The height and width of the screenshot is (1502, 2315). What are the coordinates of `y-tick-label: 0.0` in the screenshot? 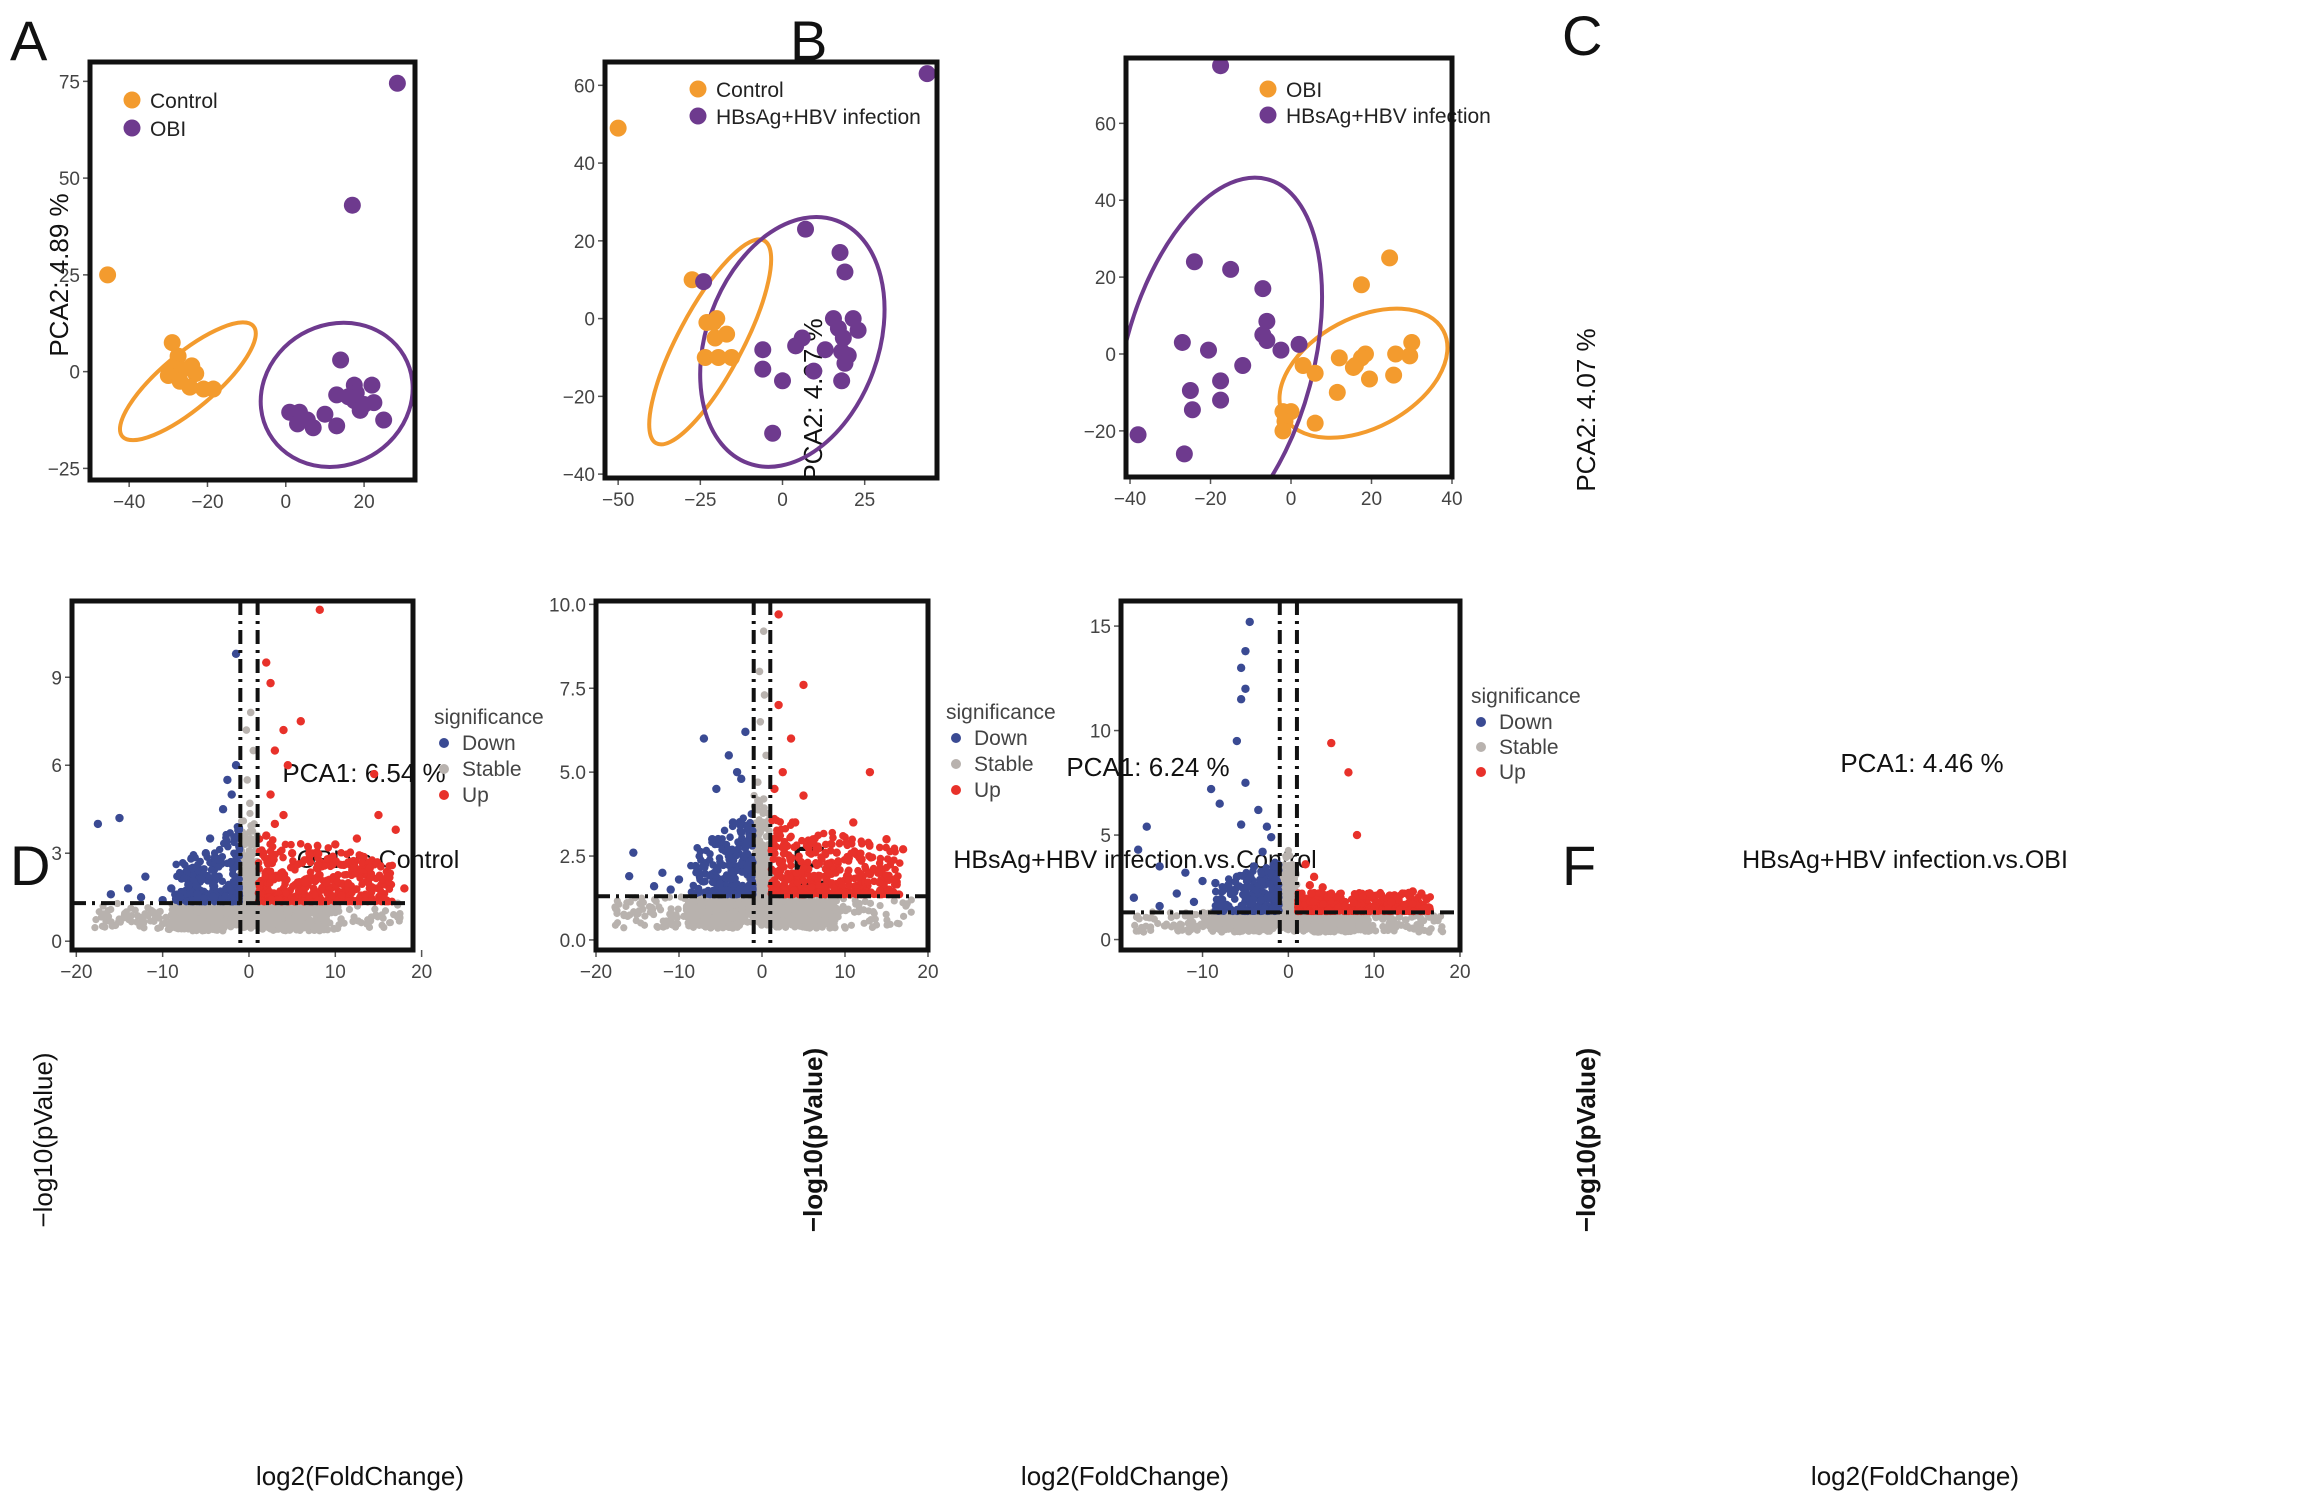 It's located at (573, 941).